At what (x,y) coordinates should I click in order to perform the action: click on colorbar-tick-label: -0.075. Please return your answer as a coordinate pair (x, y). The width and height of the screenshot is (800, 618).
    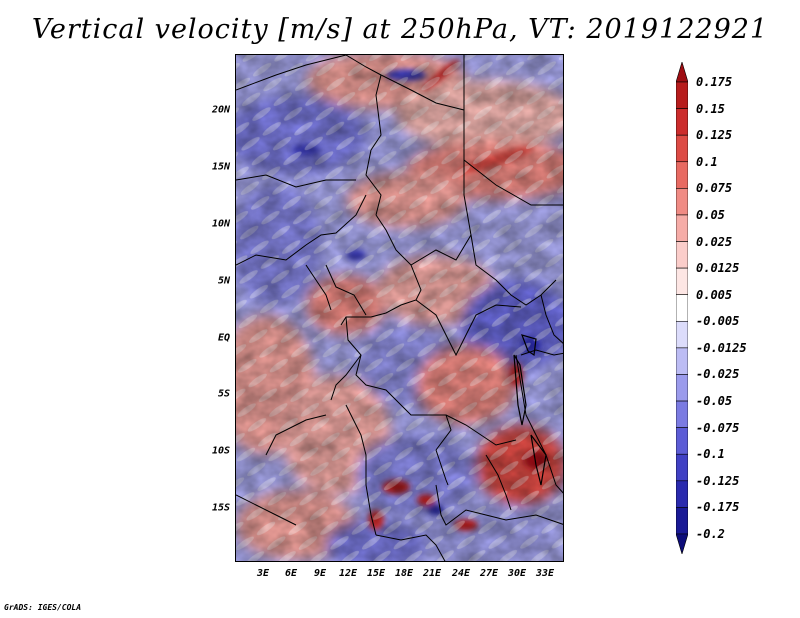
    Looking at the image, I should click on (718, 427).